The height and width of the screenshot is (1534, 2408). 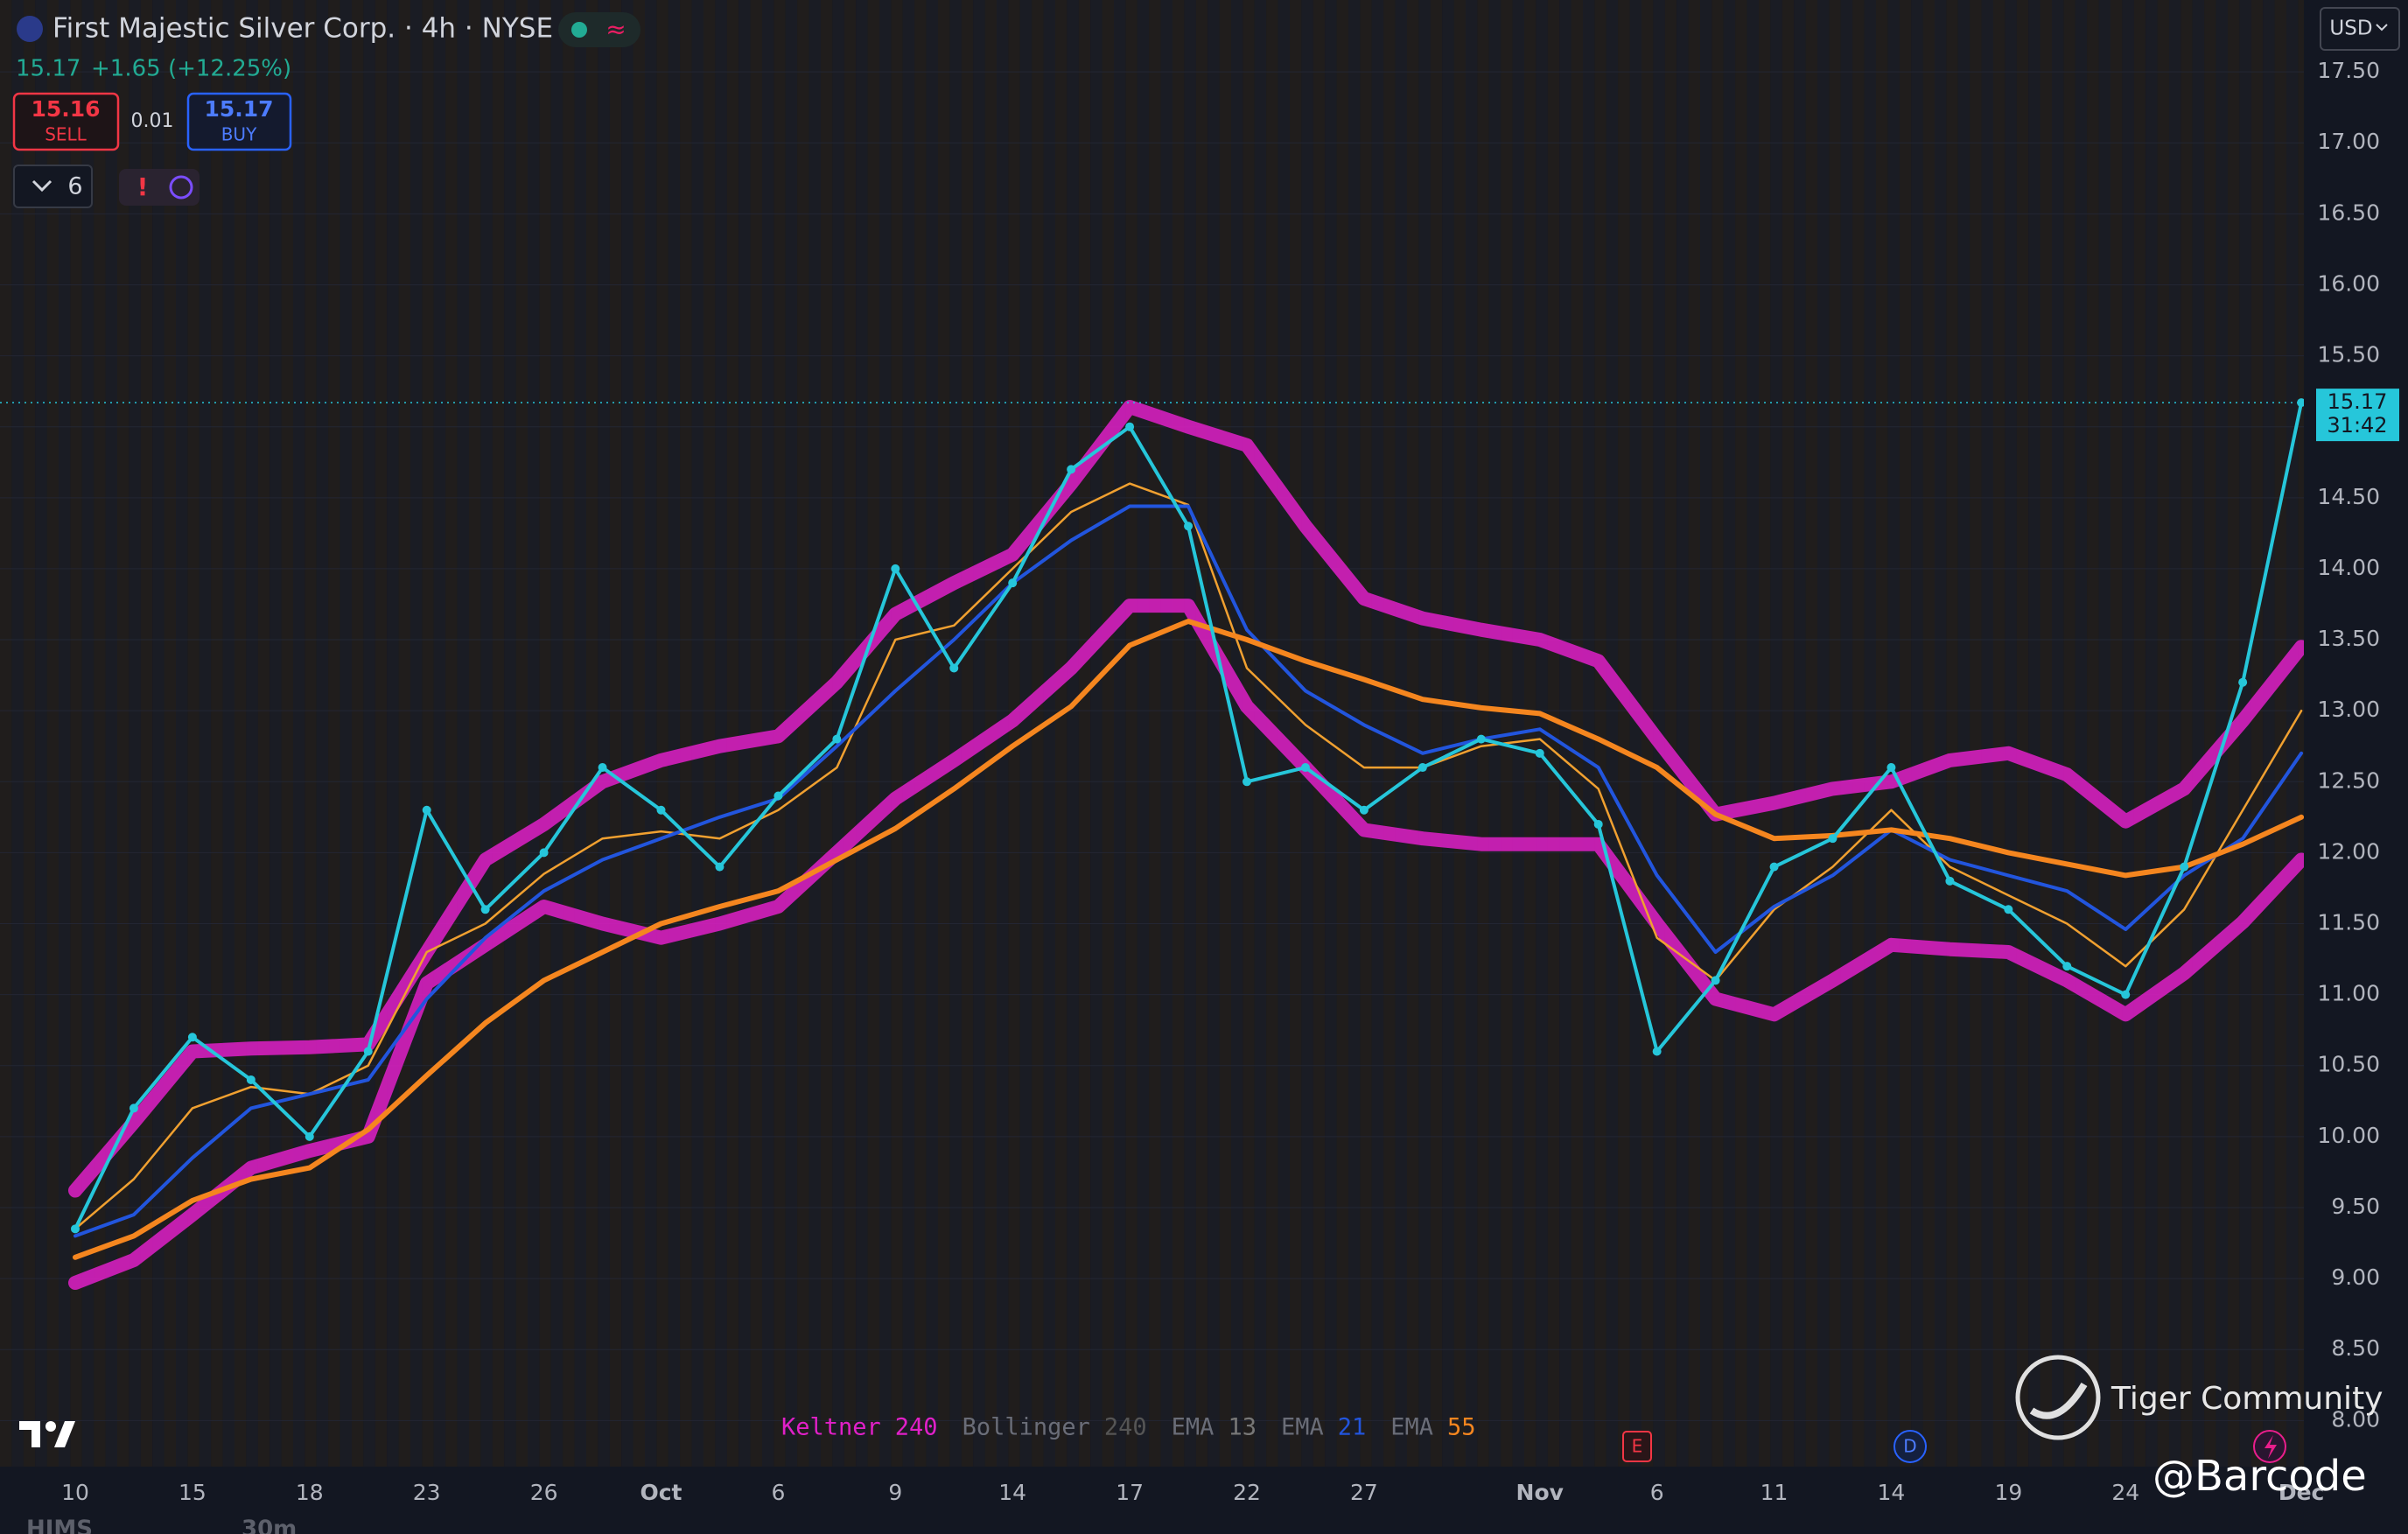 What do you see at coordinates (2358, 401) in the screenshot?
I see `last-price-label: 15.17` at bounding box center [2358, 401].